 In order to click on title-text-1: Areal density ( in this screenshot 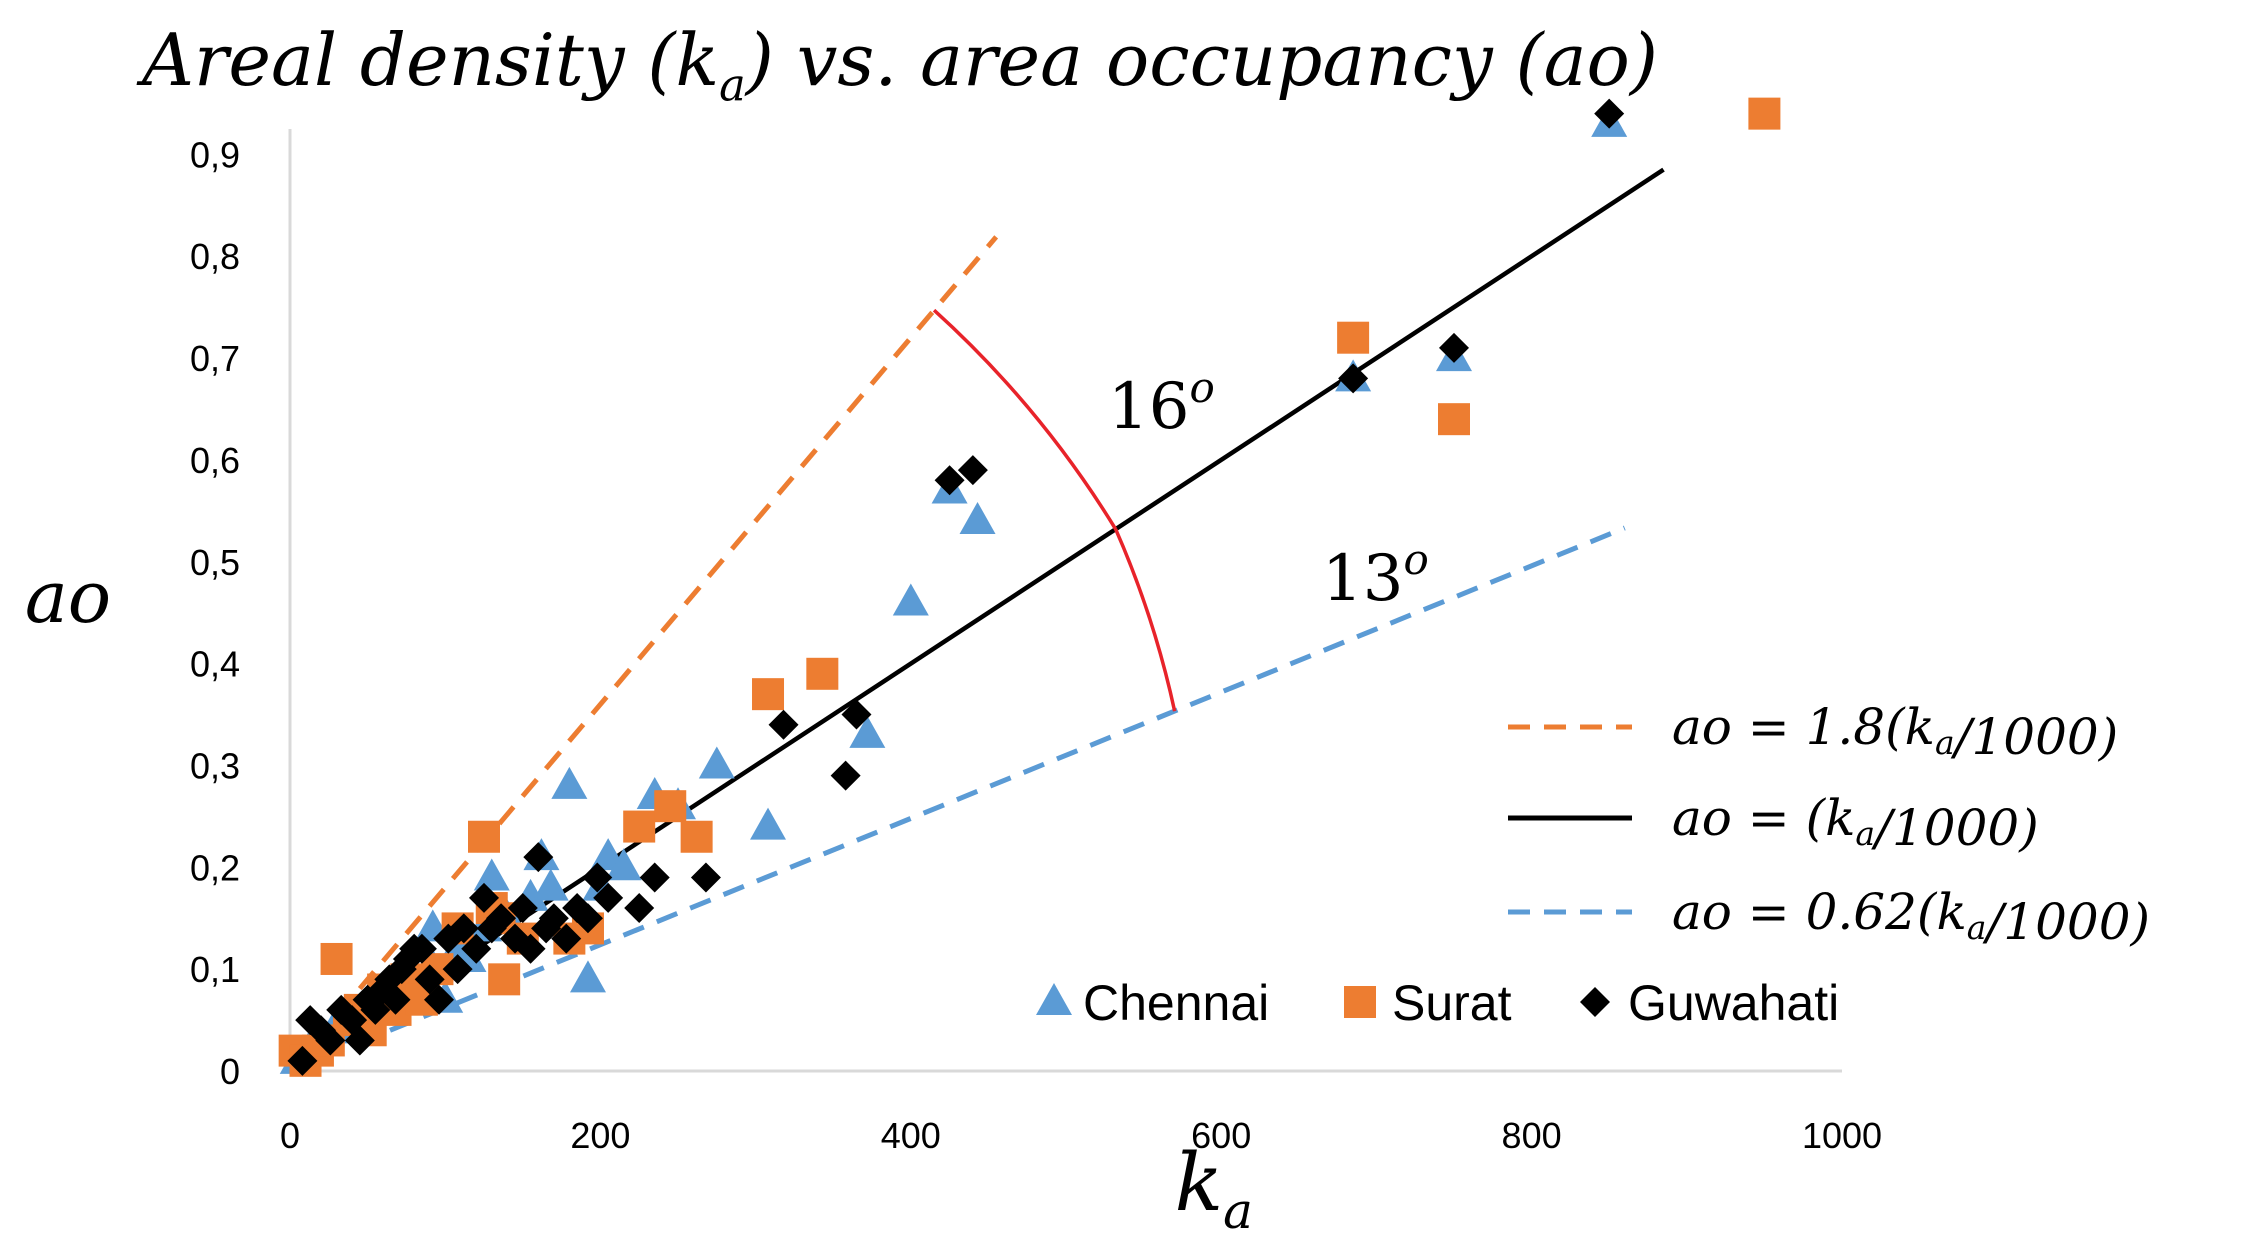, I will do `click(409, 60)`.